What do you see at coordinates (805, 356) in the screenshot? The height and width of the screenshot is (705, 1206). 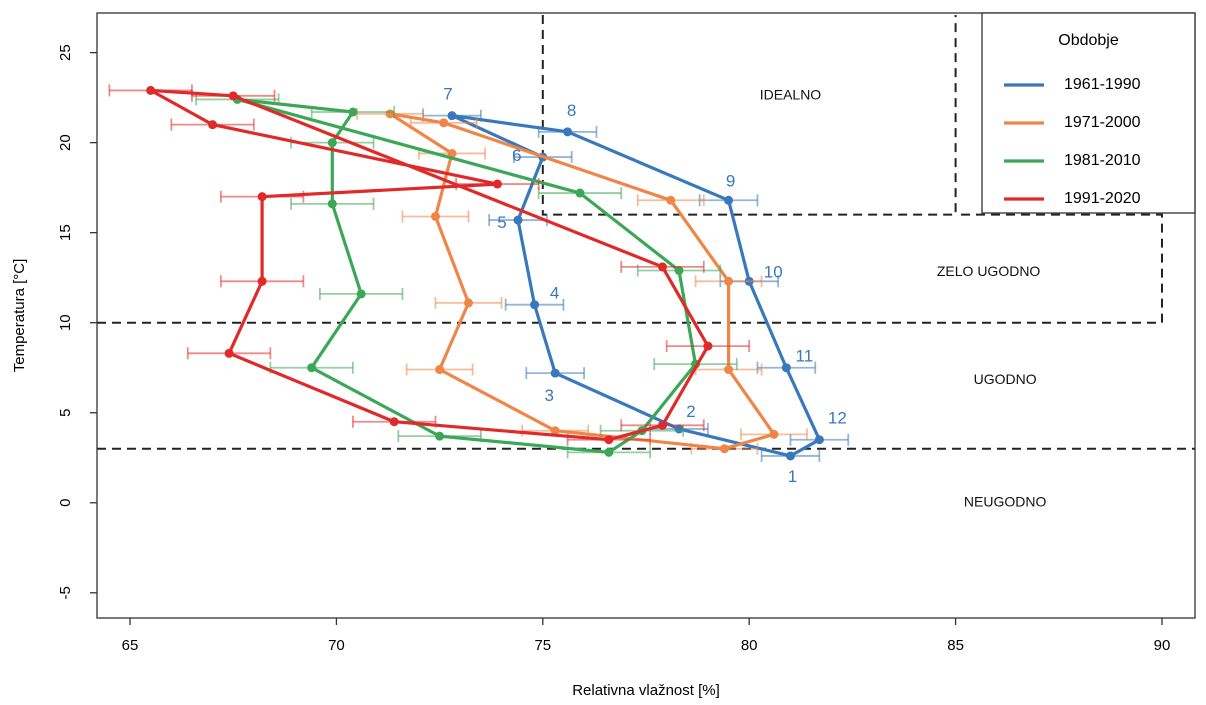 I see `month-label: 11` at bounding box center [805, 356].